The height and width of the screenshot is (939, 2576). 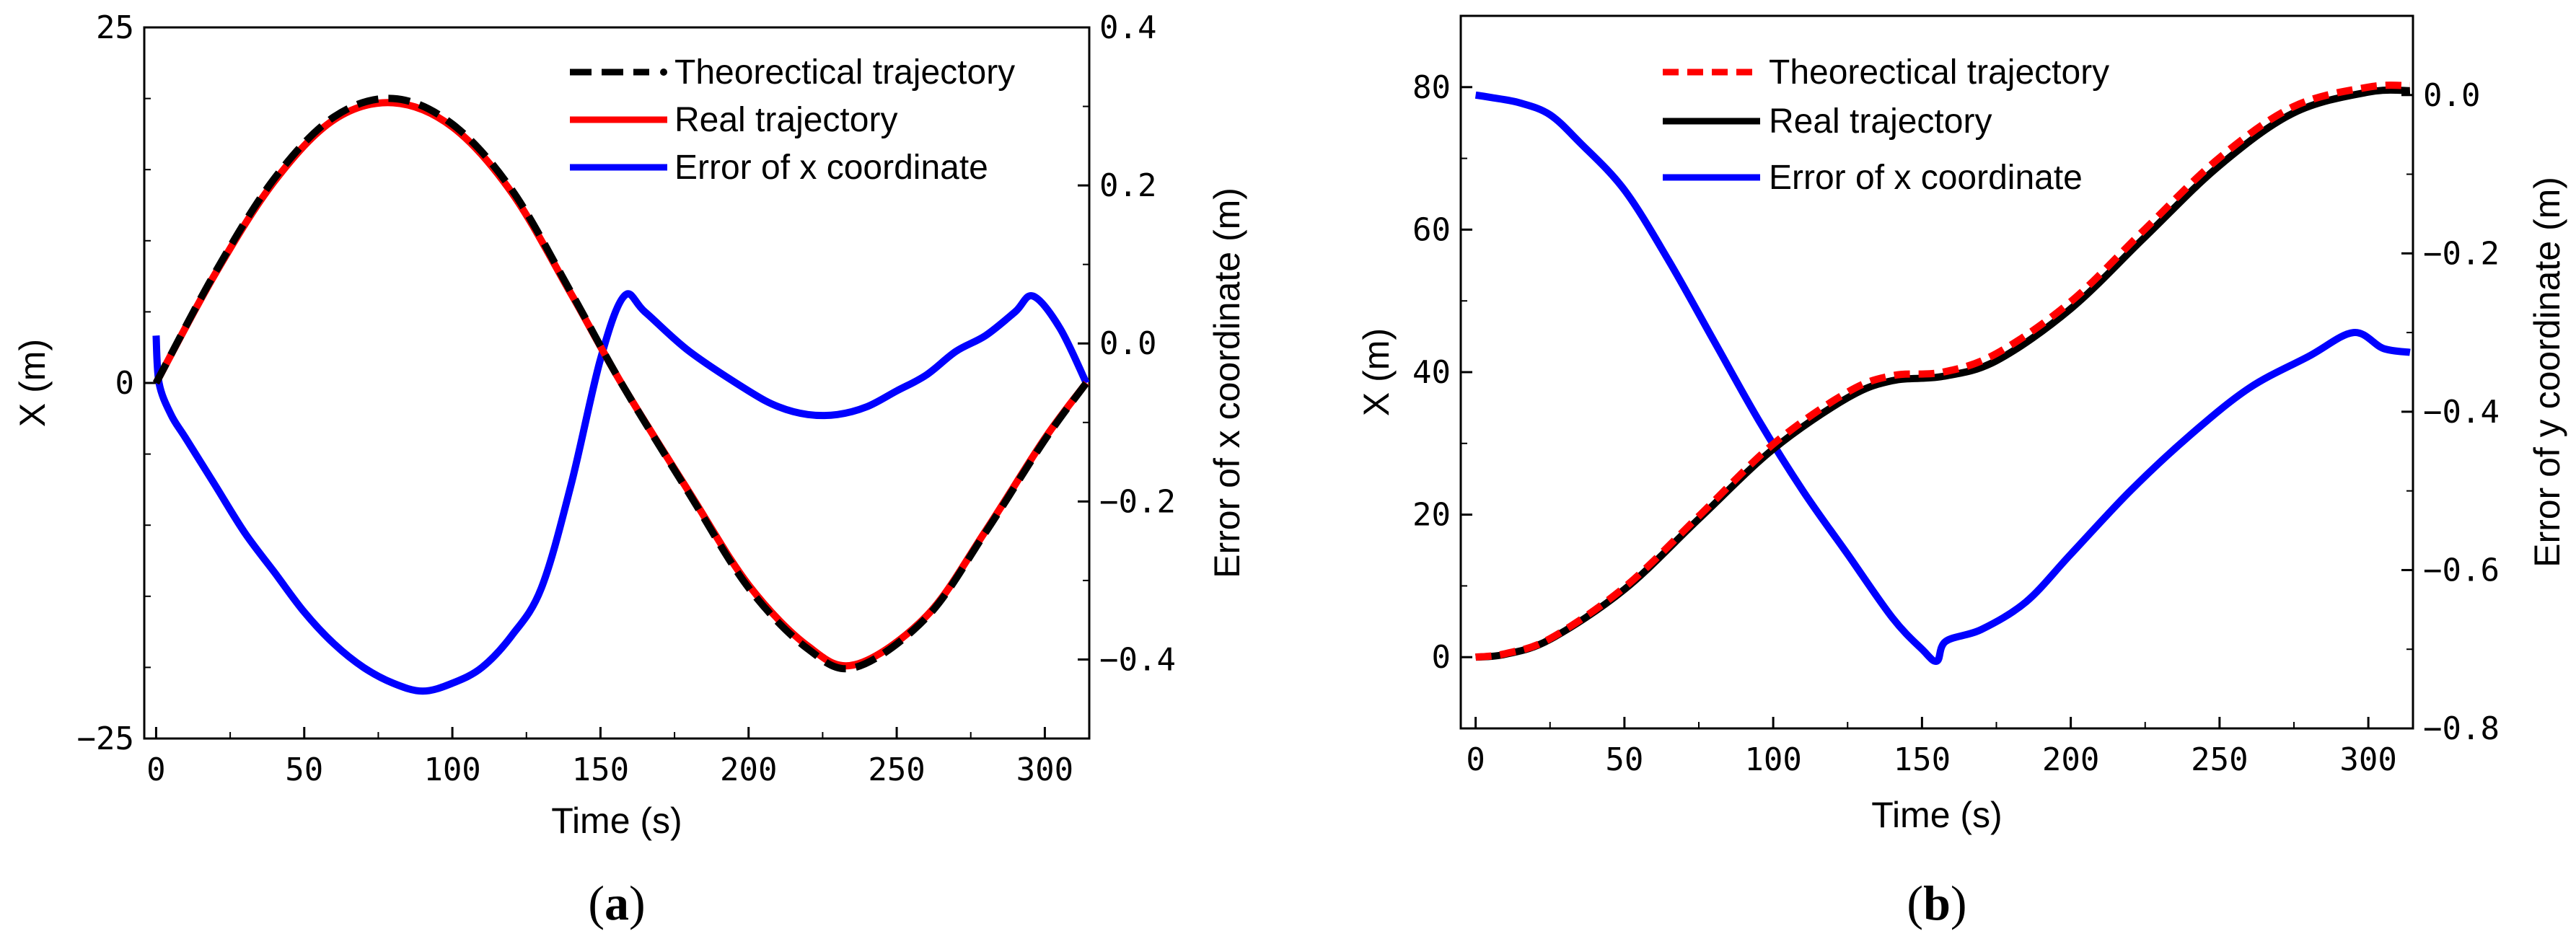 I want to click on y-tick-label: −25, so click(x=105, y=738).